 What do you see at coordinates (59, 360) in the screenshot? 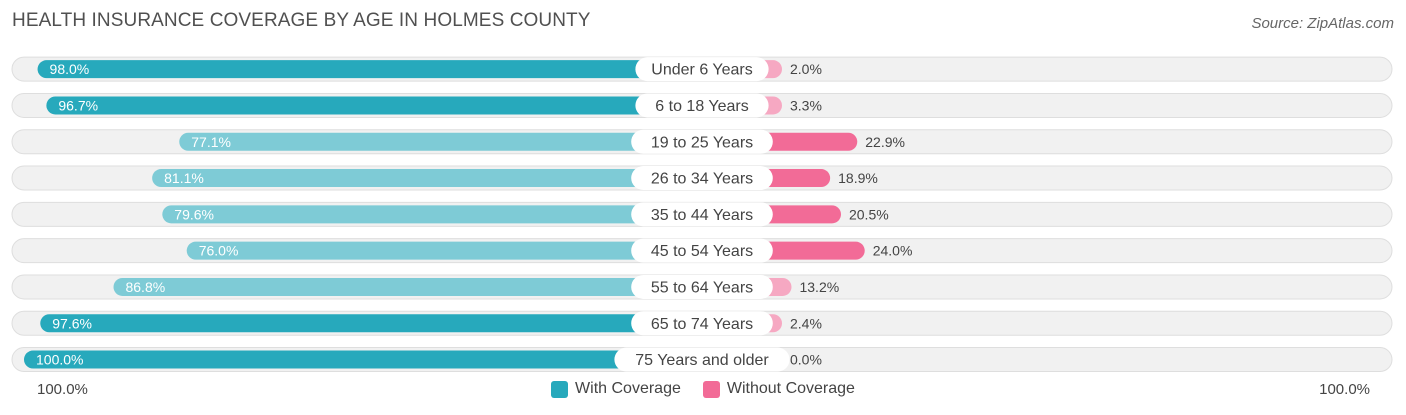
I see `with-coverage-value: 100.0%` at bounding box center [59, 360].